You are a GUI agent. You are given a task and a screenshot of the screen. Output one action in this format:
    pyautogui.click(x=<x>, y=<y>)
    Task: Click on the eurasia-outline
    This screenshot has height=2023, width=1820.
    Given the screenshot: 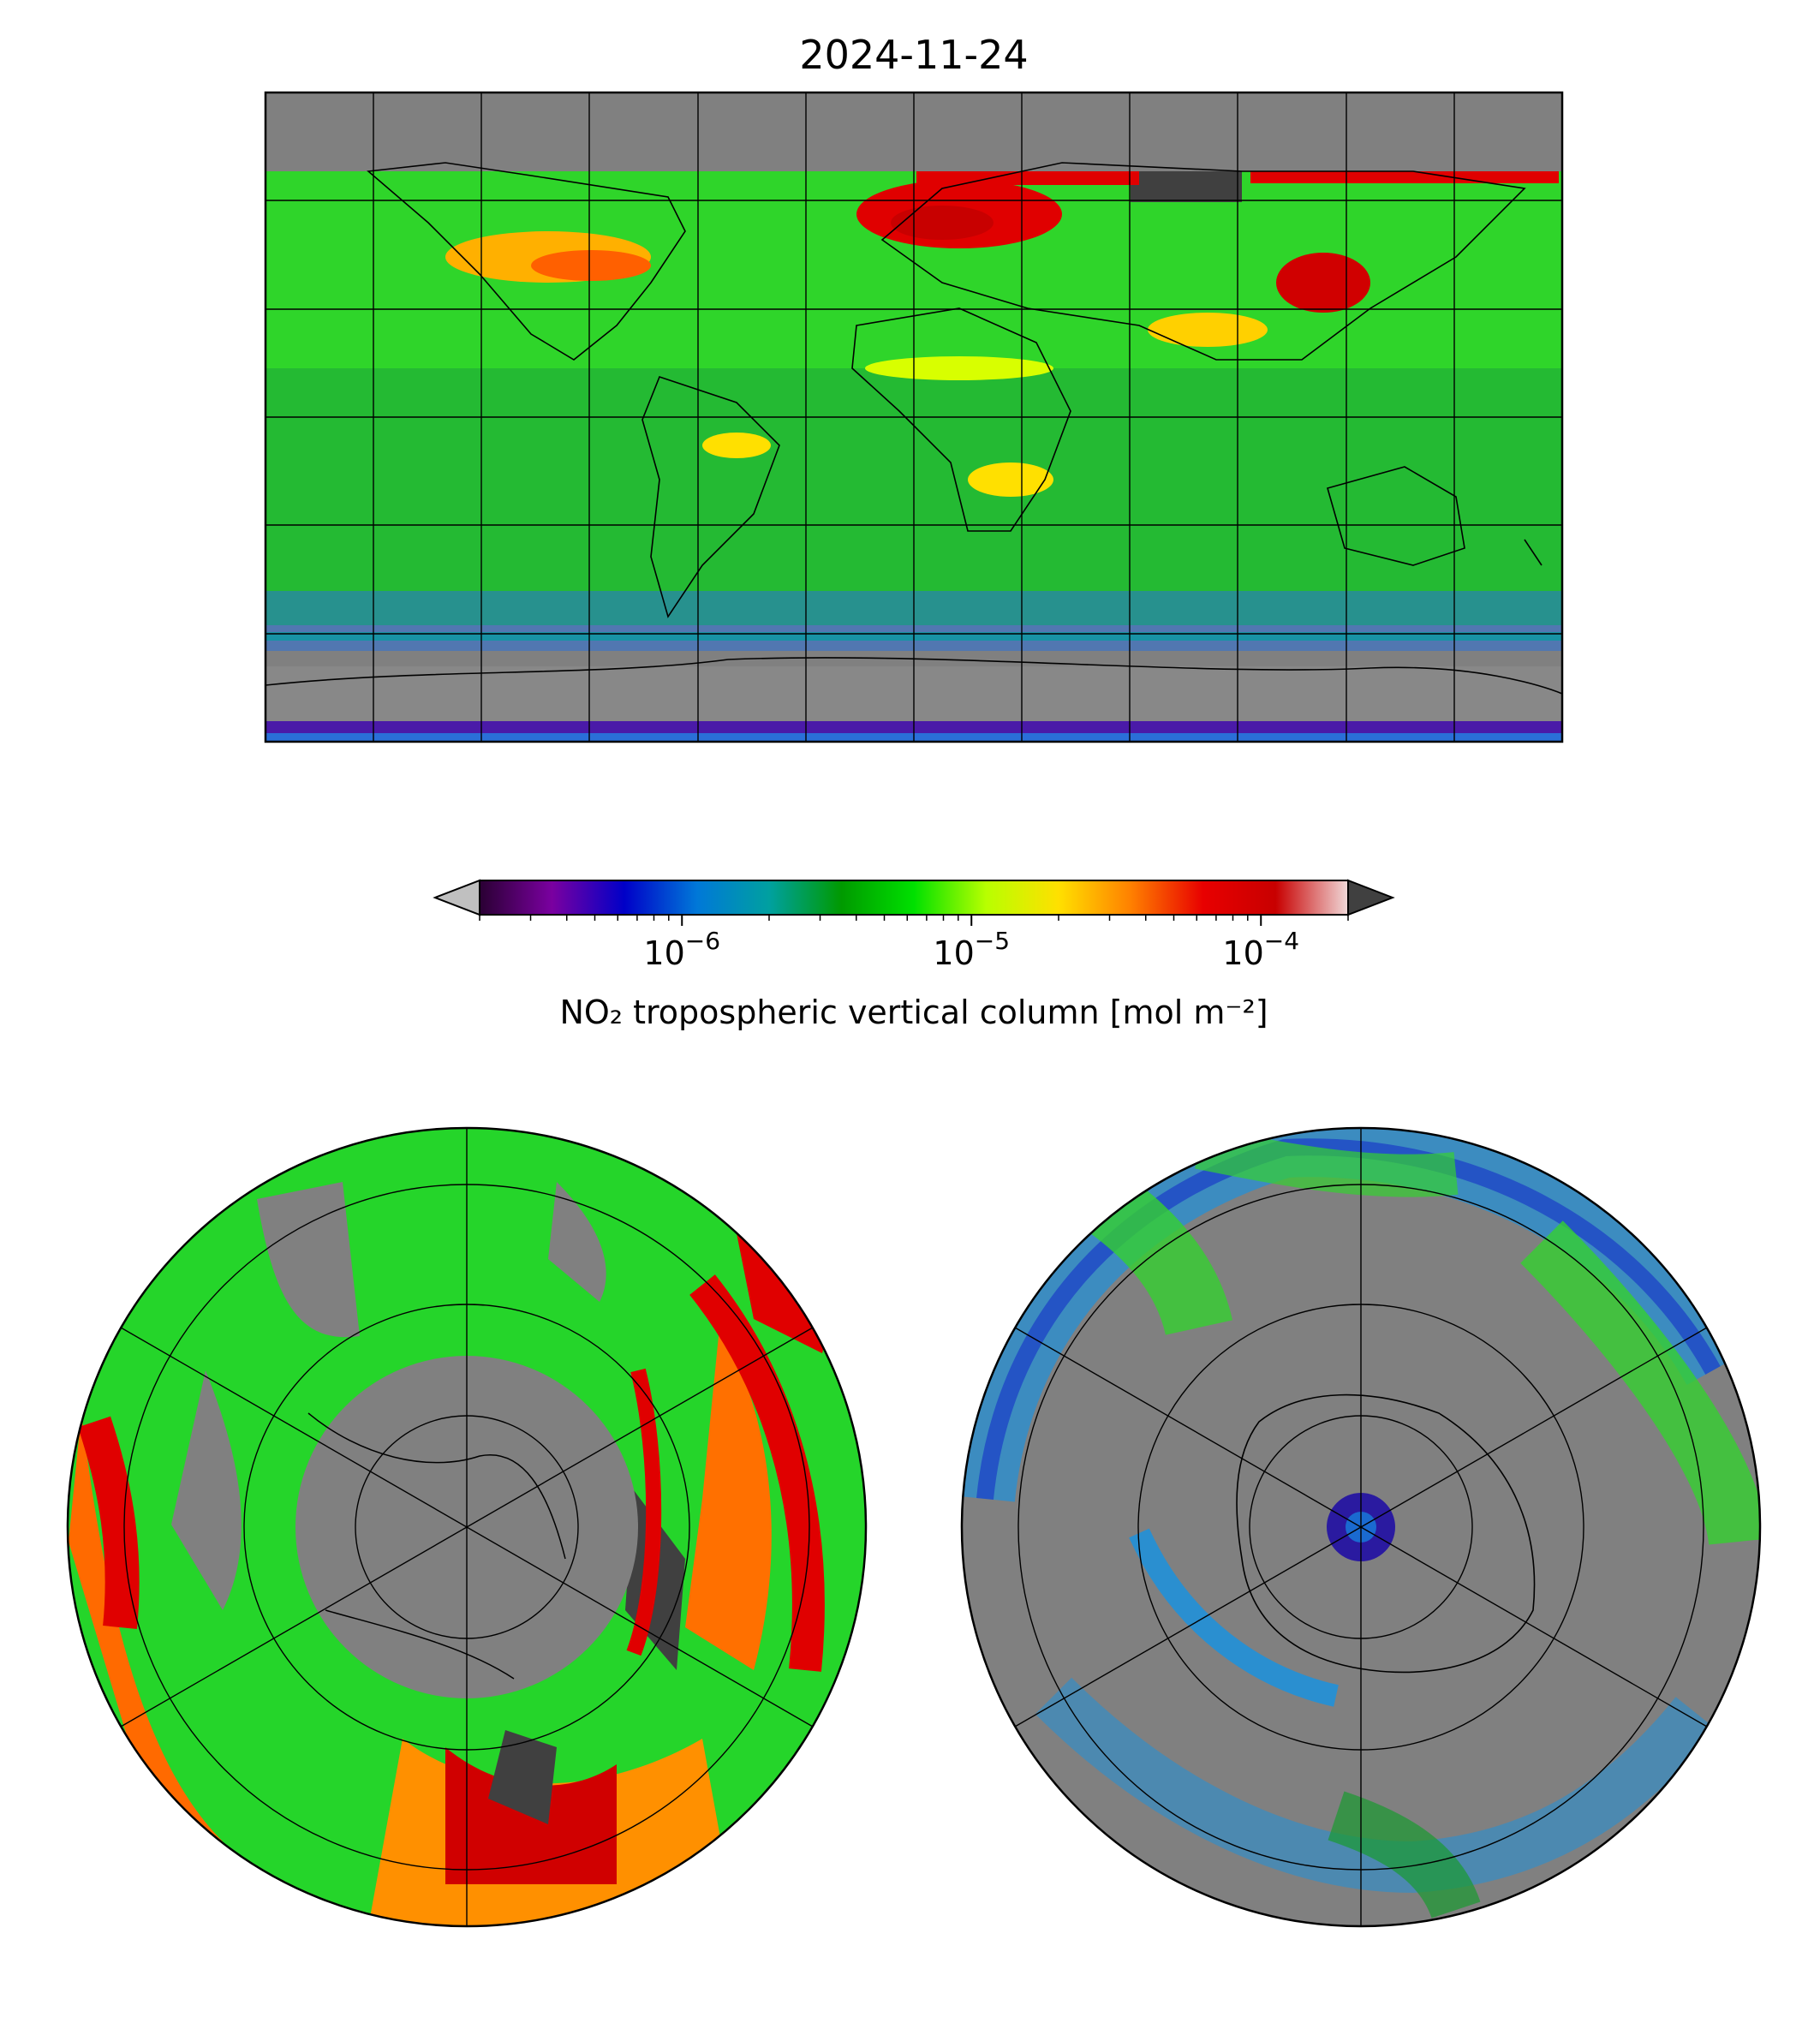 What is the action you would take?
    pyautogui.click(x=1203, y=261)
    